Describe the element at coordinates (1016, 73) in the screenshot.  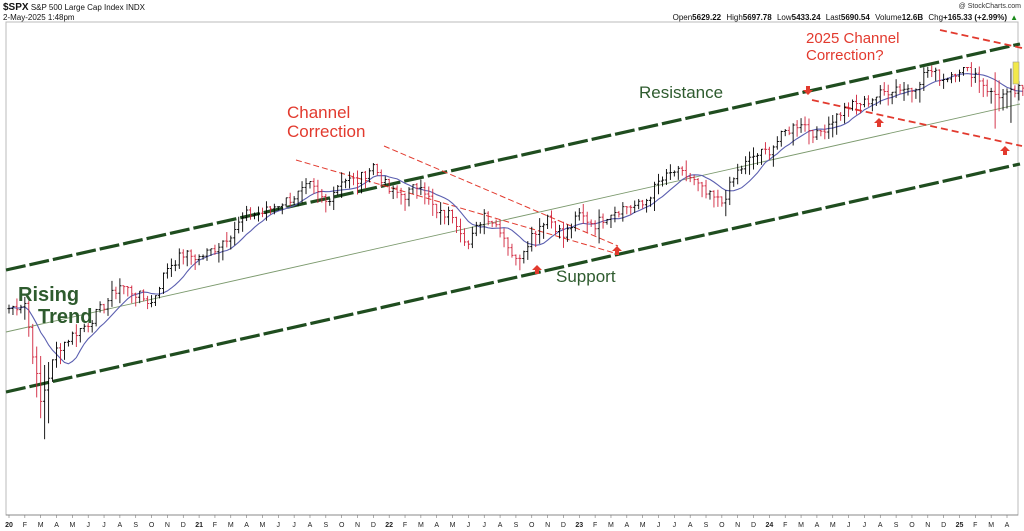
I see `last-price-highlight` at that location.